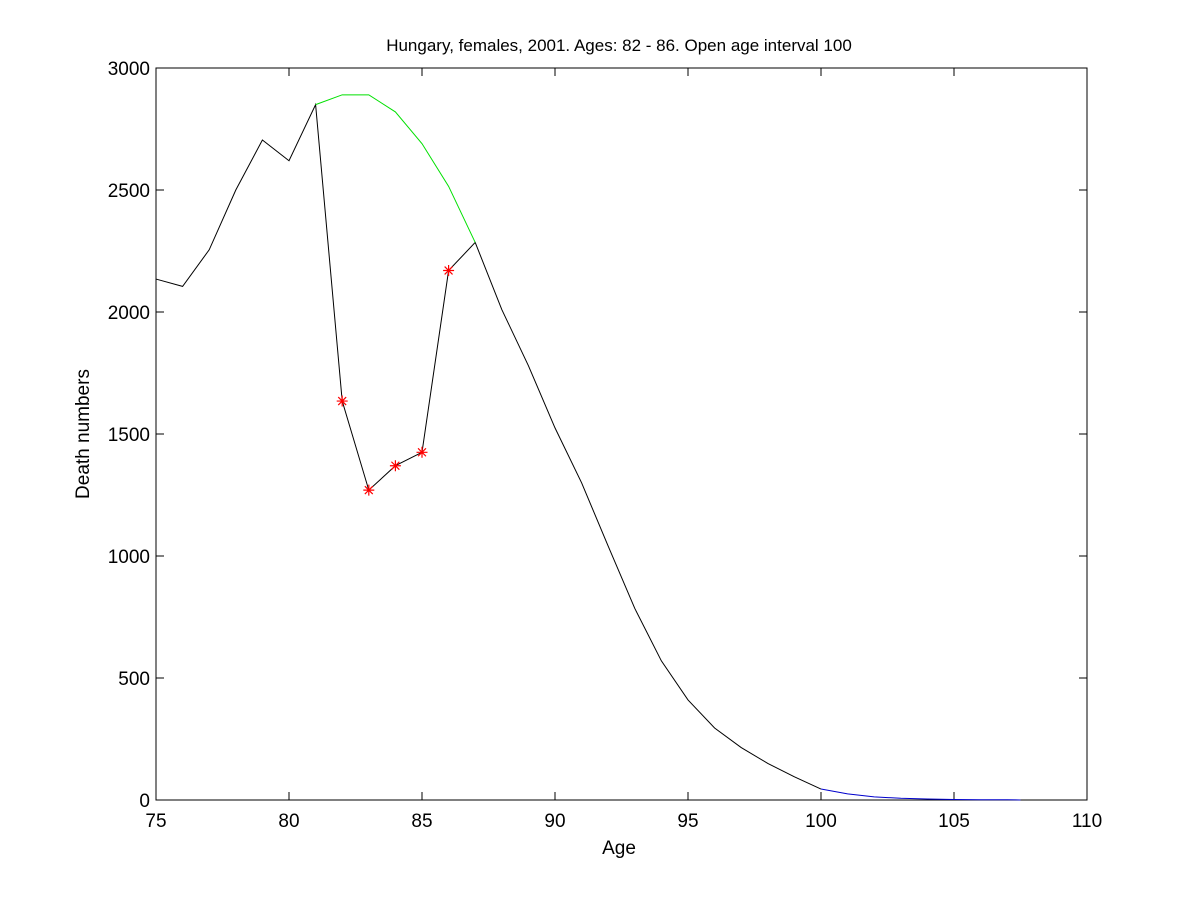 The height and width of the screenshot is (905, 1201). Describe the element at coordinates (129, 69) in the screenshot. I see `y-tick-label: 3000` at that location.